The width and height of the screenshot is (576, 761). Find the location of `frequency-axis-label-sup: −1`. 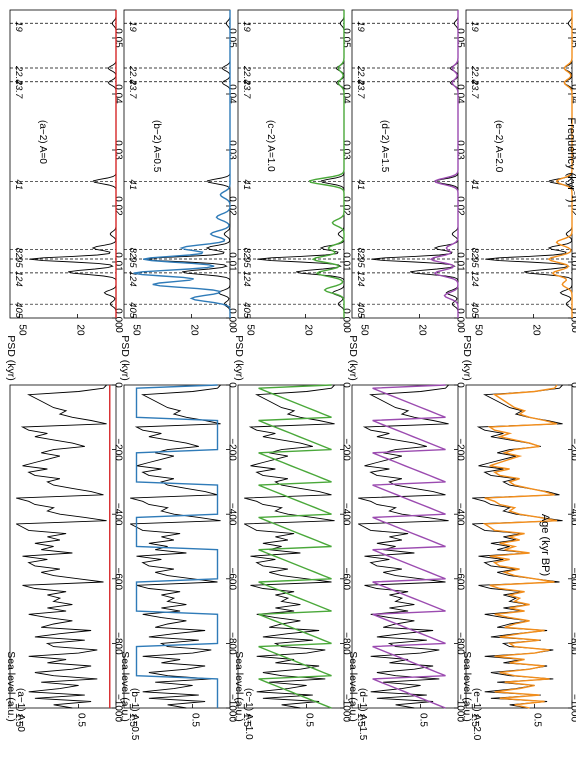

frequency-axis-label-sup: −1 is located at coordinates (573, 195).